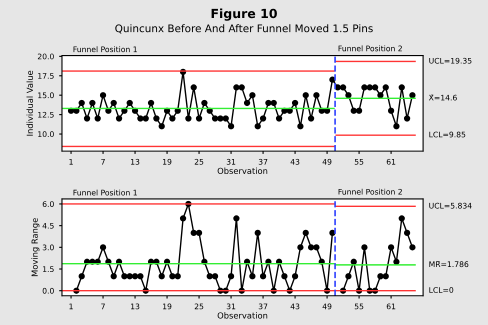 This screenshot has width=488, height=325. I want to click on y-axis-title: Moving Range, so click(35, 247).